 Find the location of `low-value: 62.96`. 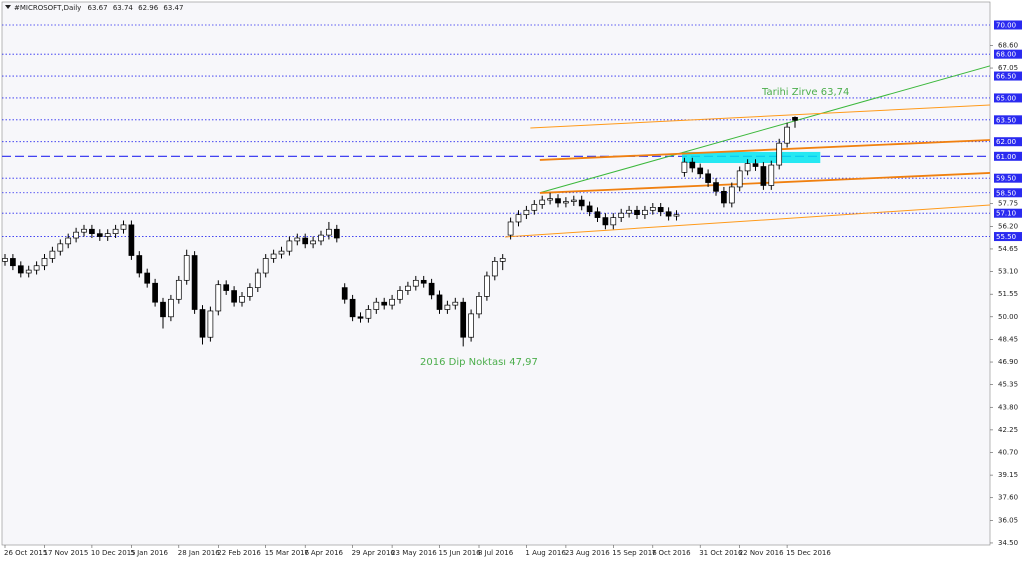

low-value: 62.96 is located at coordinates (148, 8).